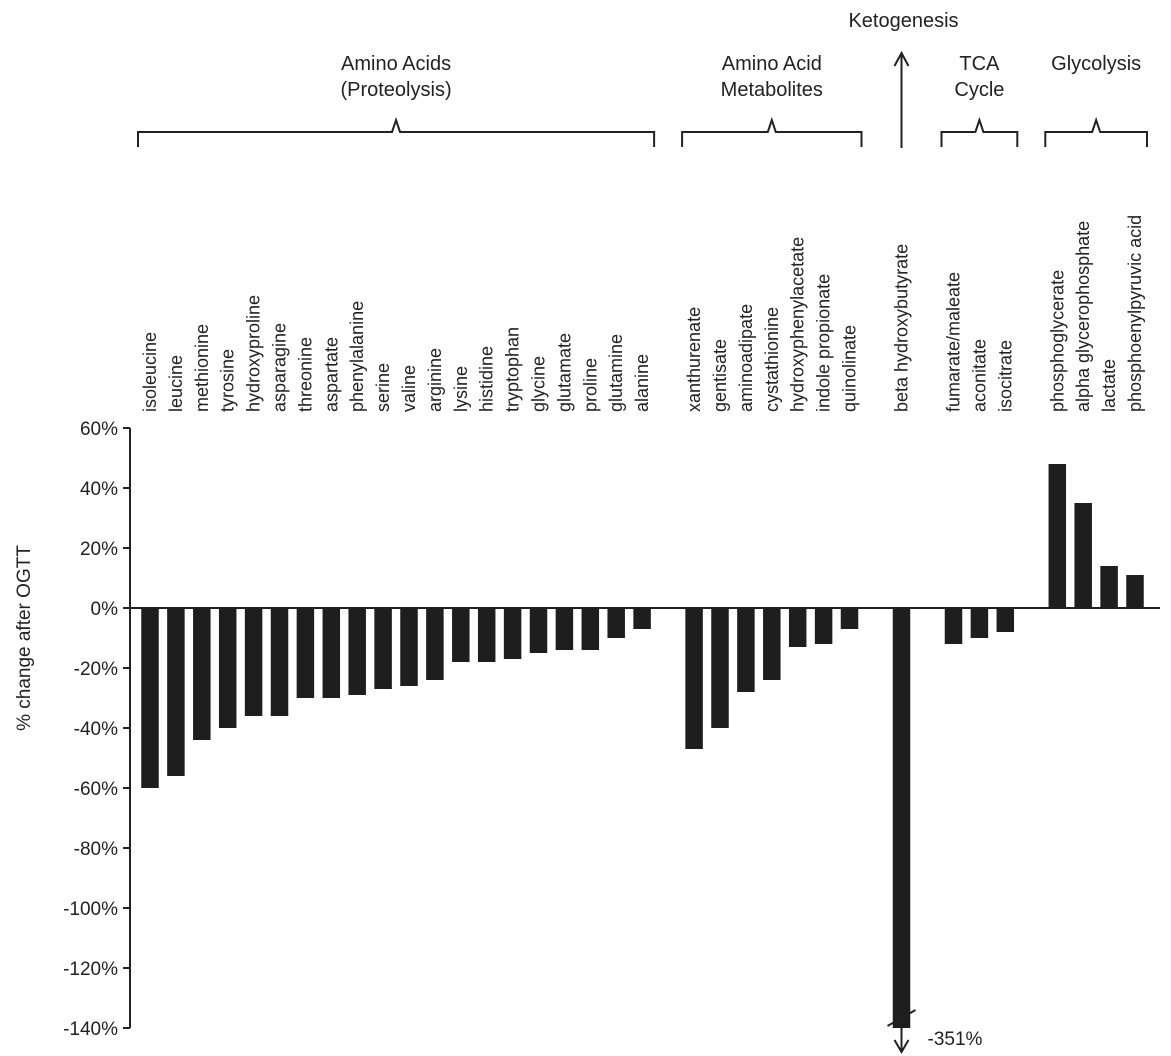 Image resolution: width=1171 pixels, height=1056 pixels. What do you see at coordinates (979, 90) in the screenshot?
I see `group-label-cycle: Cycle` at bounding box center [979, 90].